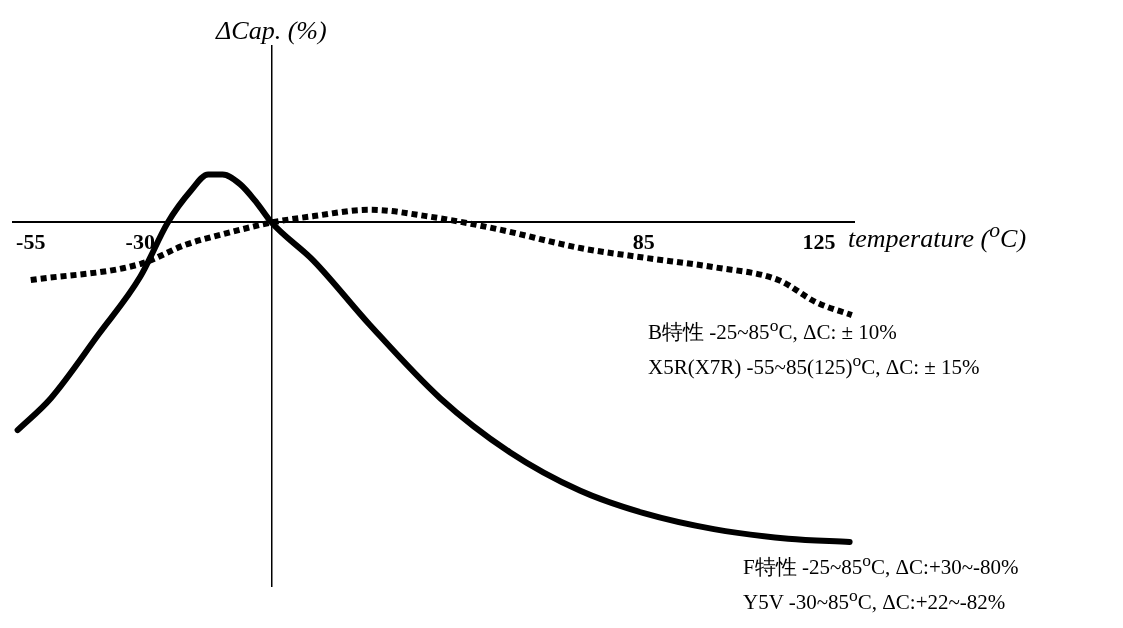 This screenshot has width=1123, height=628. What do you see at coordinates (772, 330) in the screenshot?
I see `annotation: B特性 -25~85$^{o}$C, ΔC: ± 10%` at bounding box center [772, 330].